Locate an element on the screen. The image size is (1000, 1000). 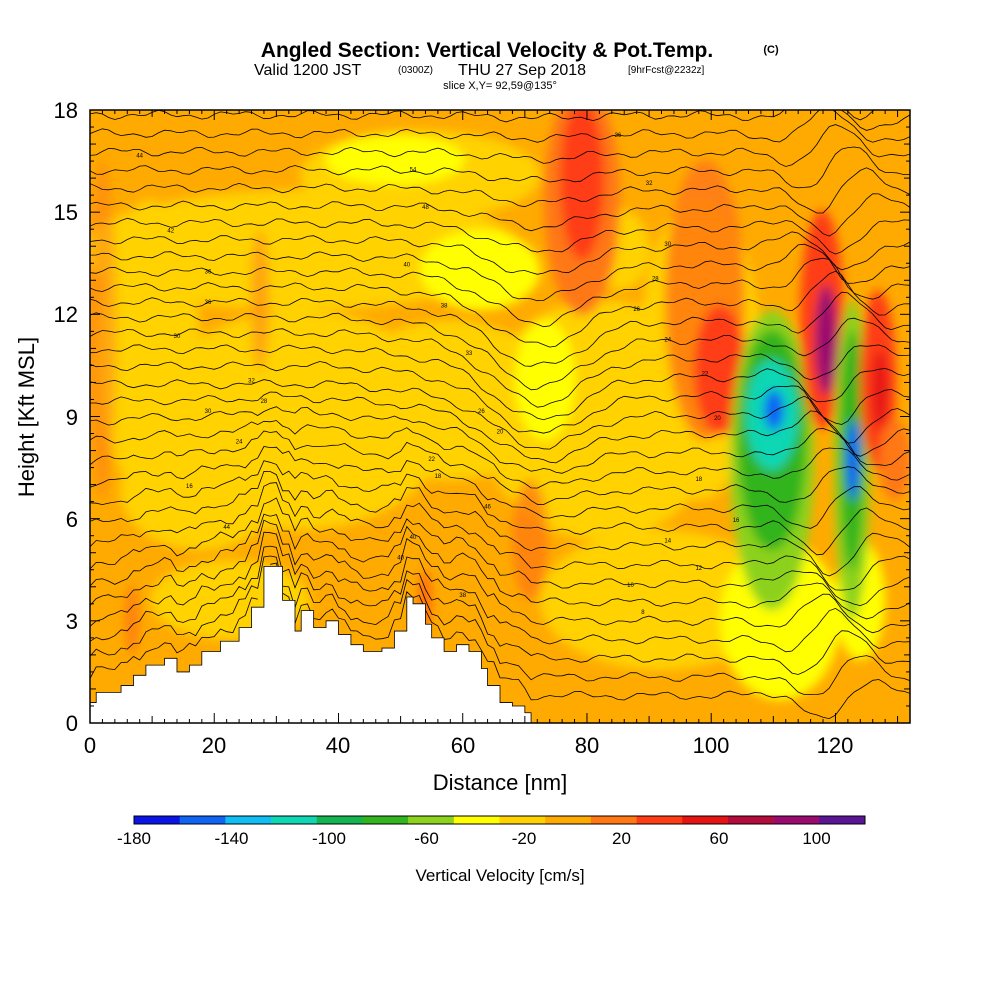
y-tick-label: 9 is located at coordinates (72, 417).